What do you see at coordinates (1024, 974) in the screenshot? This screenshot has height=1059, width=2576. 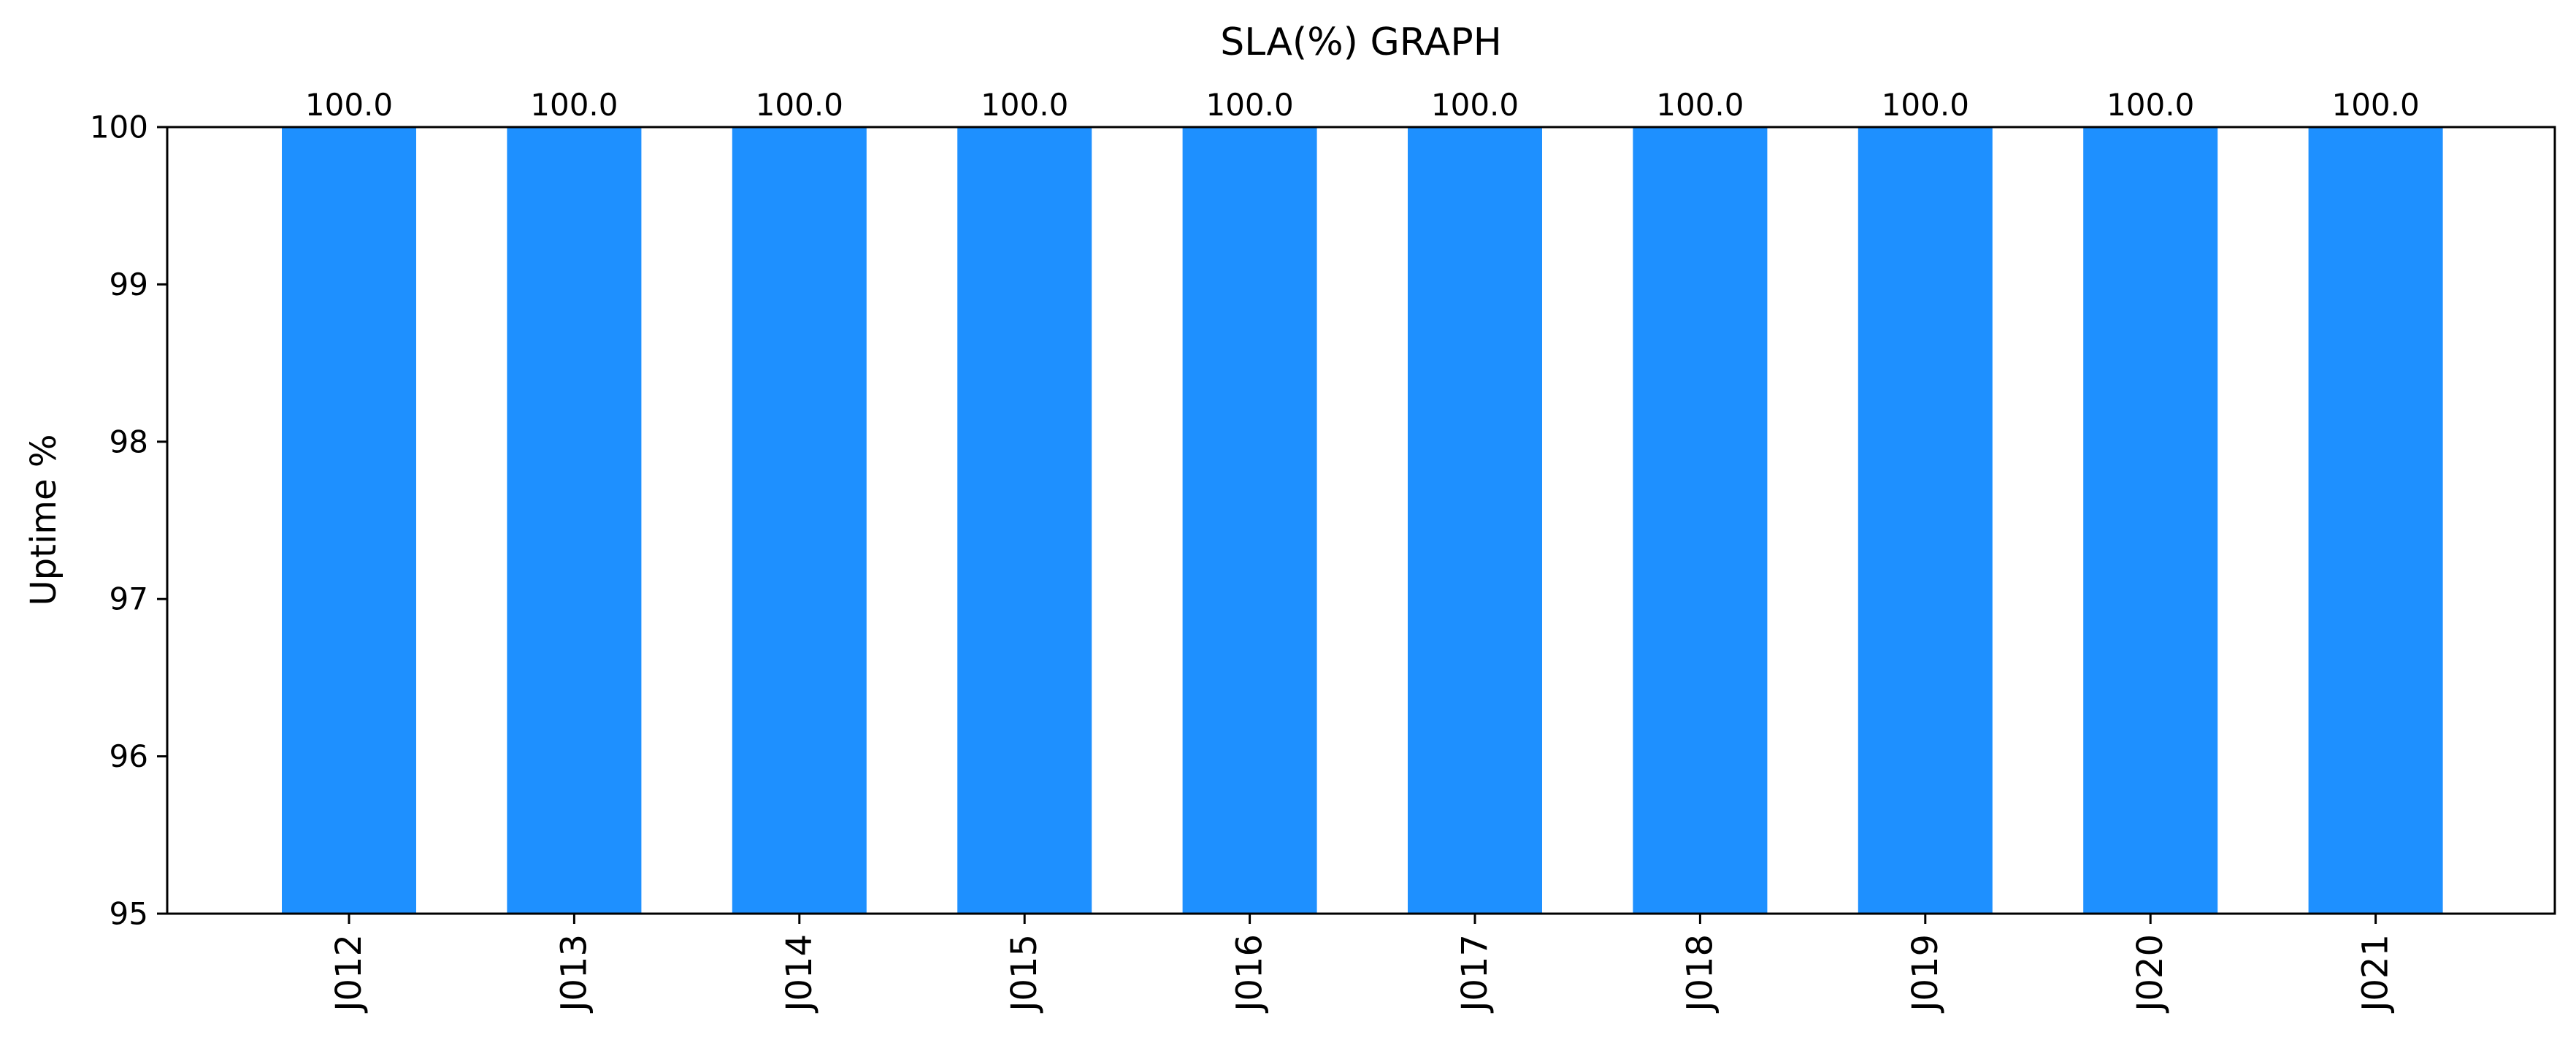 I see `x-tick-label-j015: J015` at bounding box center [1024, 974].